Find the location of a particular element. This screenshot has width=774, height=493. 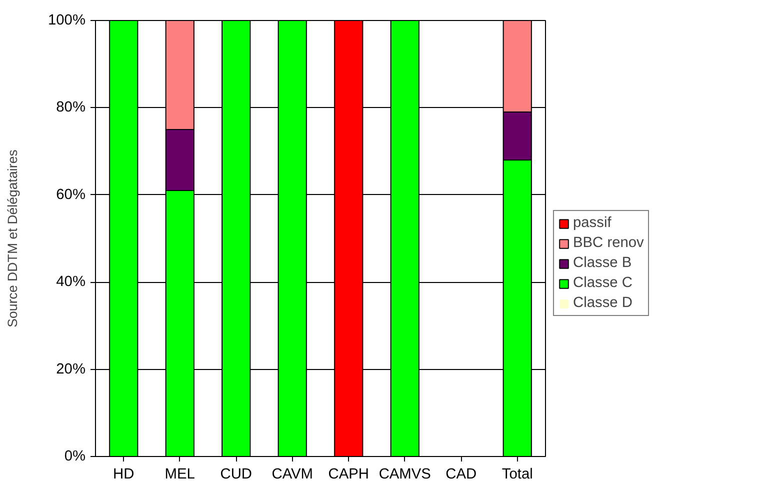

x-tick-label: CAVM is located at coordinates (293, 474).